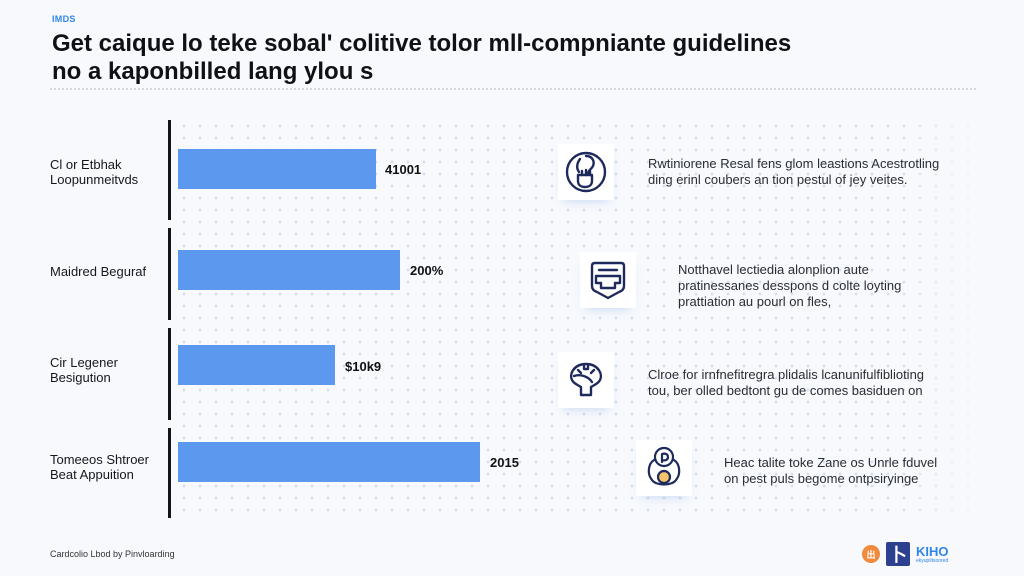  I want to click on square-brand-logo-icon: 卜, so click(898, 554).